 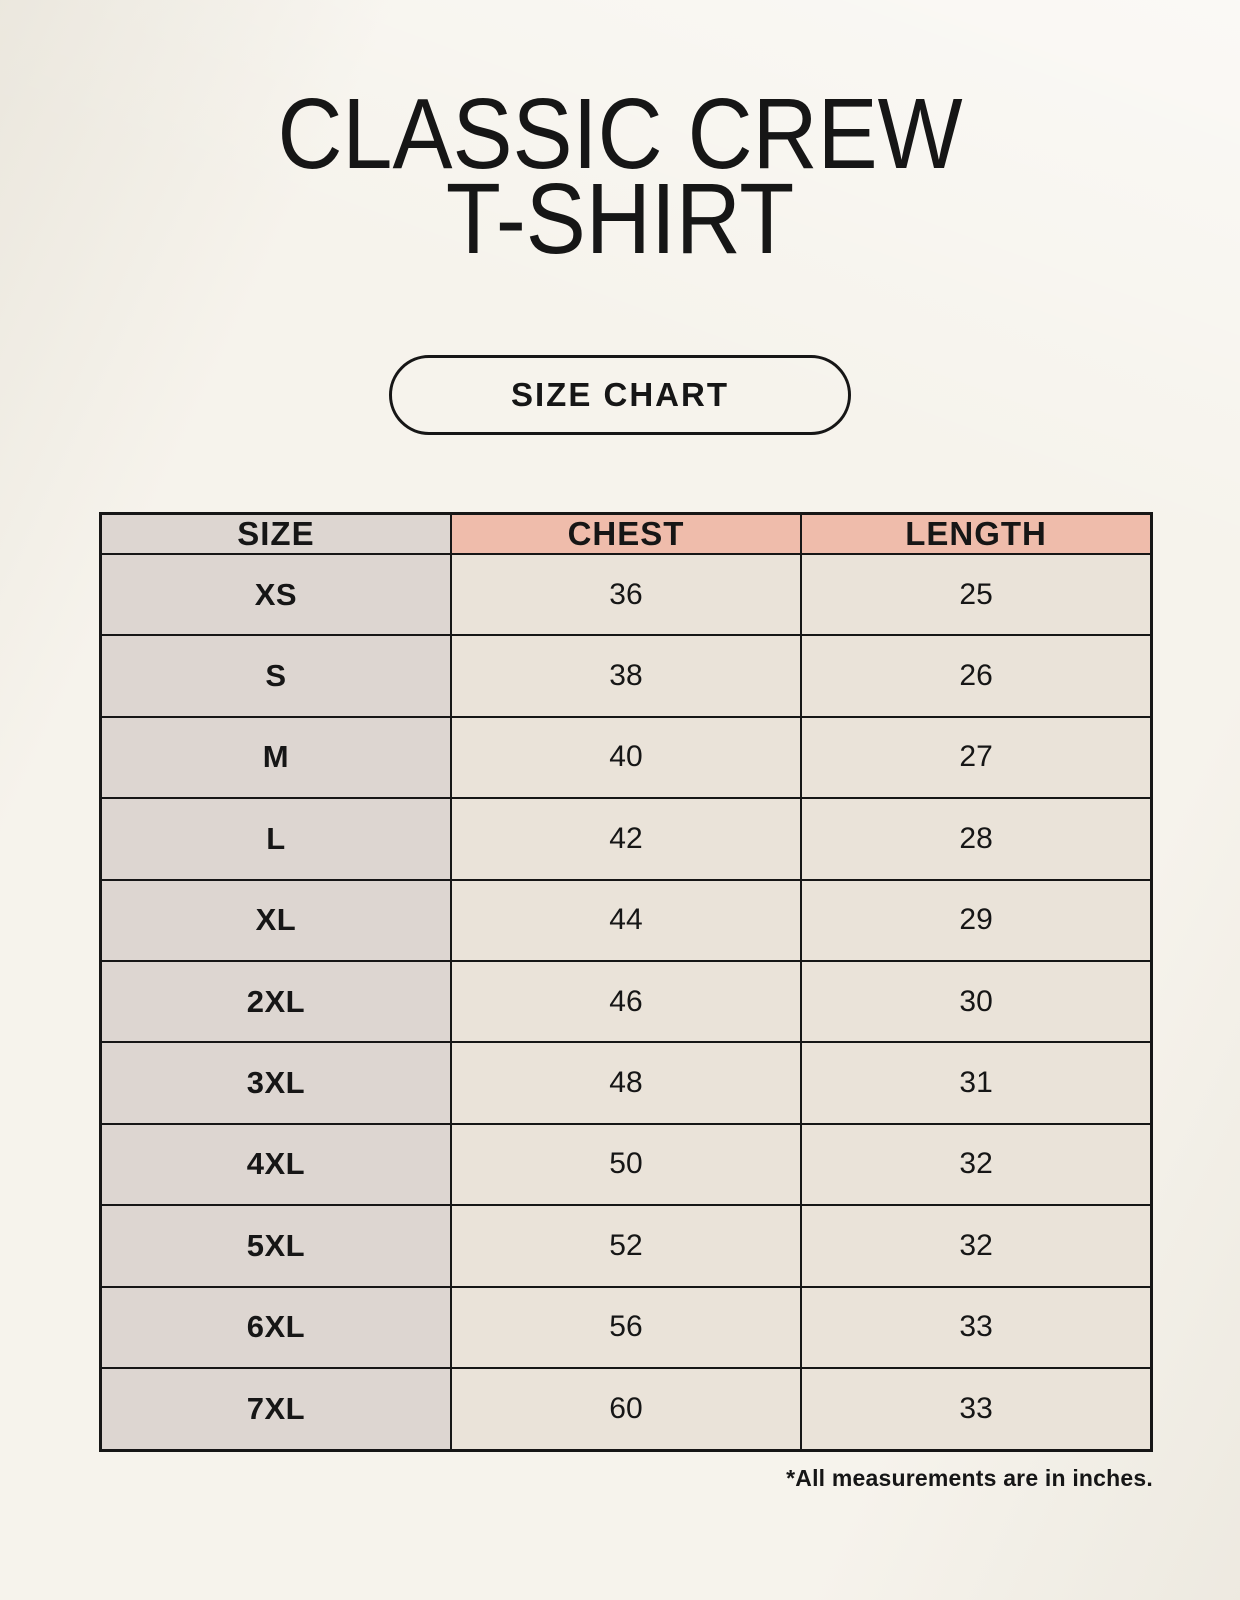 I want to click on table-row: 3XL 48 31, so click(x=626, y=1083).